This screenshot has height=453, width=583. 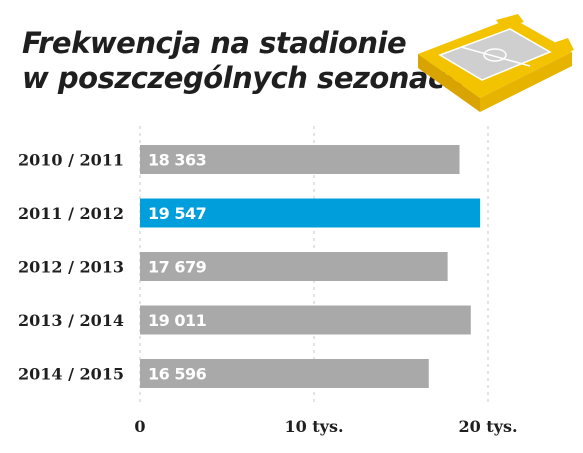 What do you see at coordinates (177, 160) in the screenshot?
I see `value-label: 18 363` at bounding box center [177, 160].